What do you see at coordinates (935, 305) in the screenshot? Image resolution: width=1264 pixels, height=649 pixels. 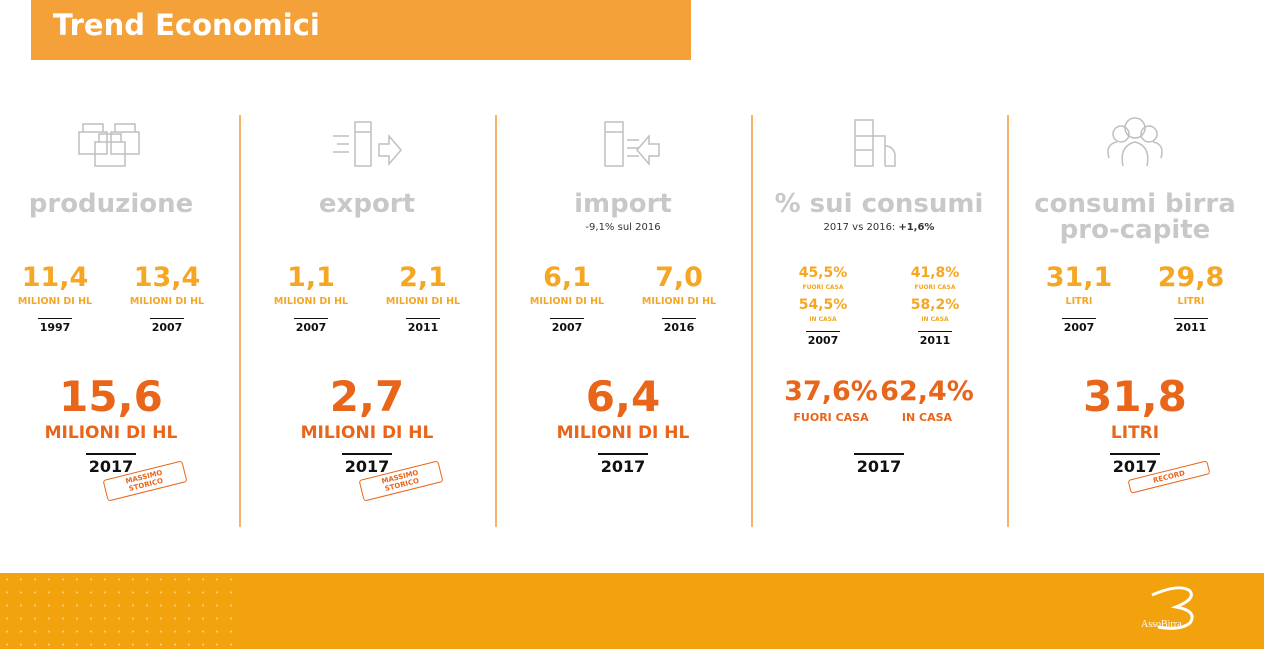 I see `share-value: 58,2%` at bounding box center [935, 305].